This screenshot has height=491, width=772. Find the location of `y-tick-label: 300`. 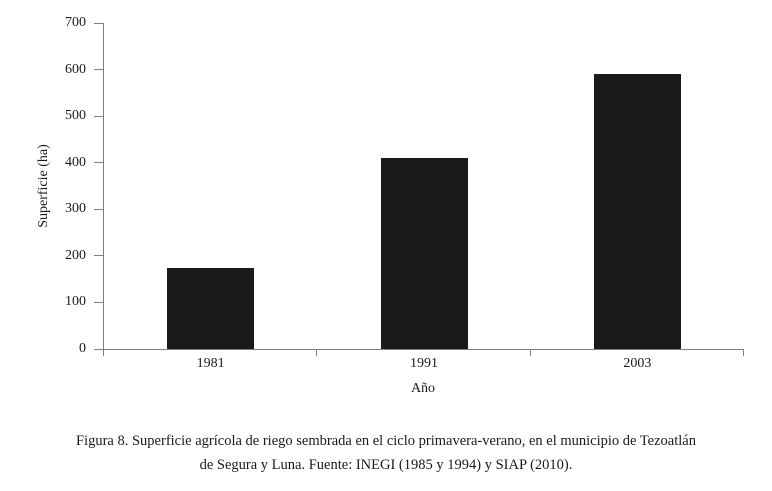

y-tick-label: 300 is located at coordinates (75, 209).